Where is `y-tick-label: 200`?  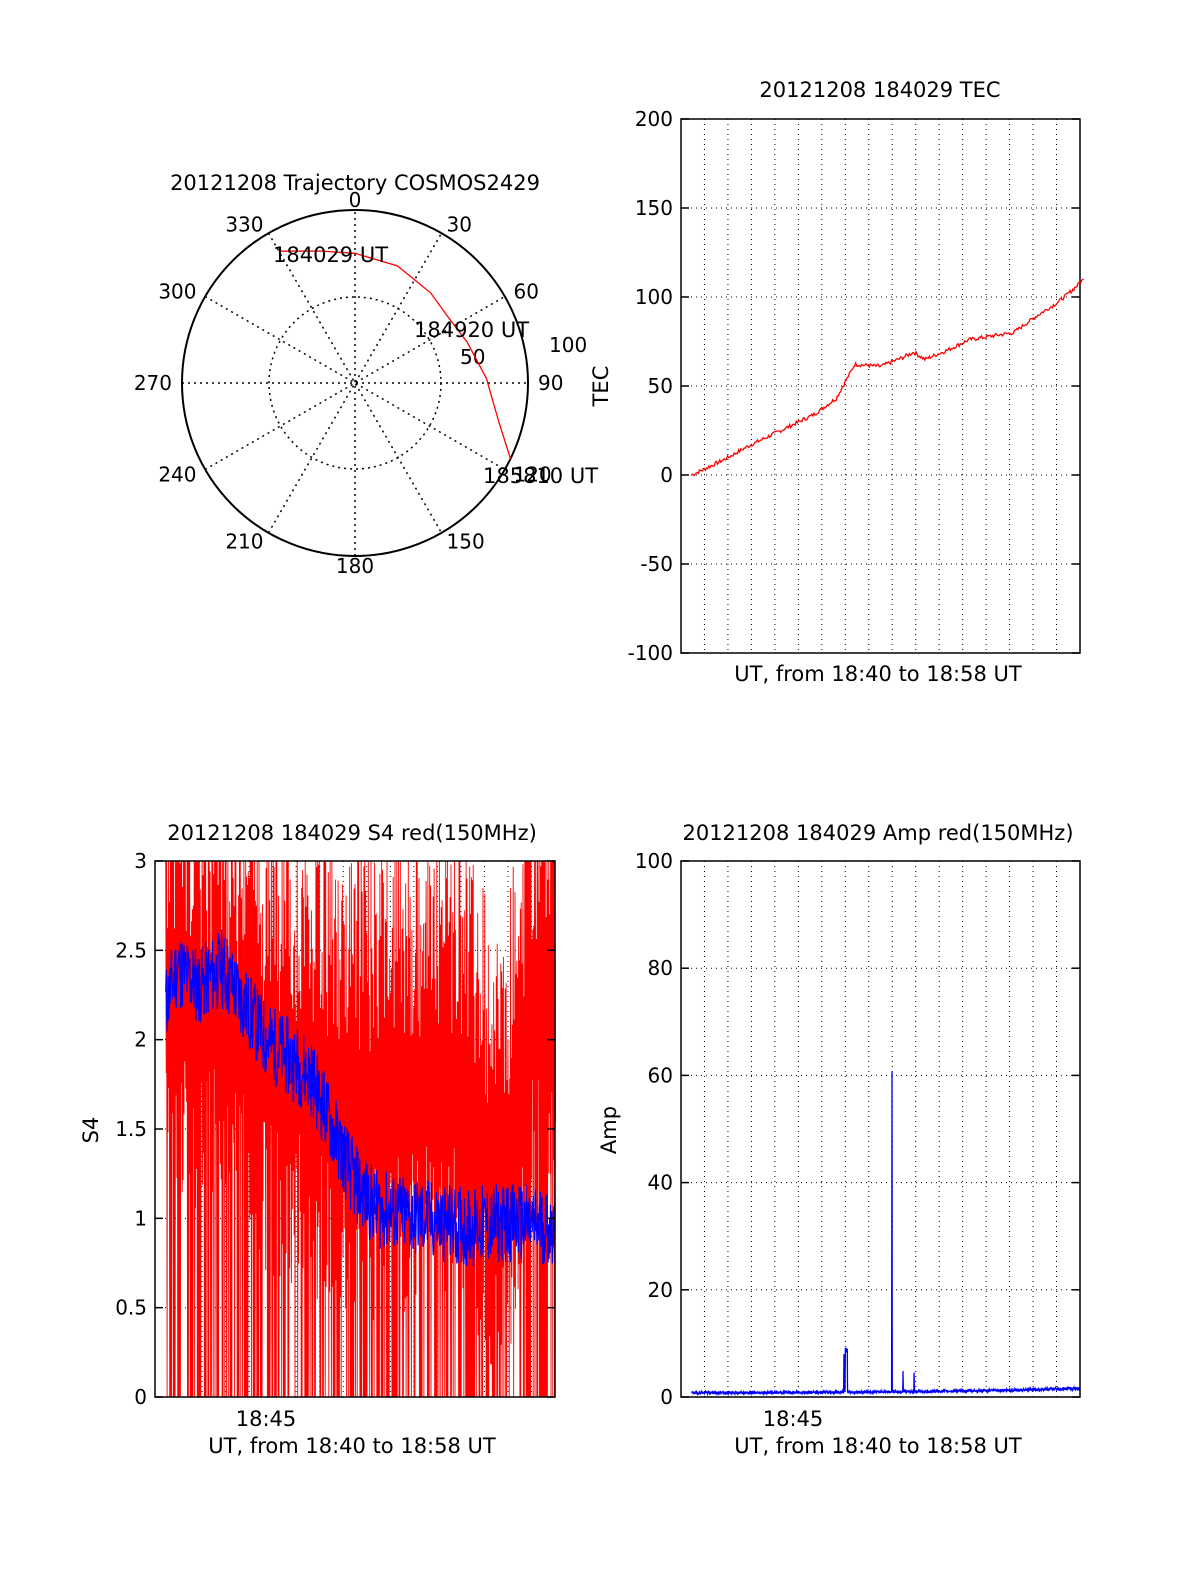
y-tick-label: 200 is located at coordinates (654, 119).